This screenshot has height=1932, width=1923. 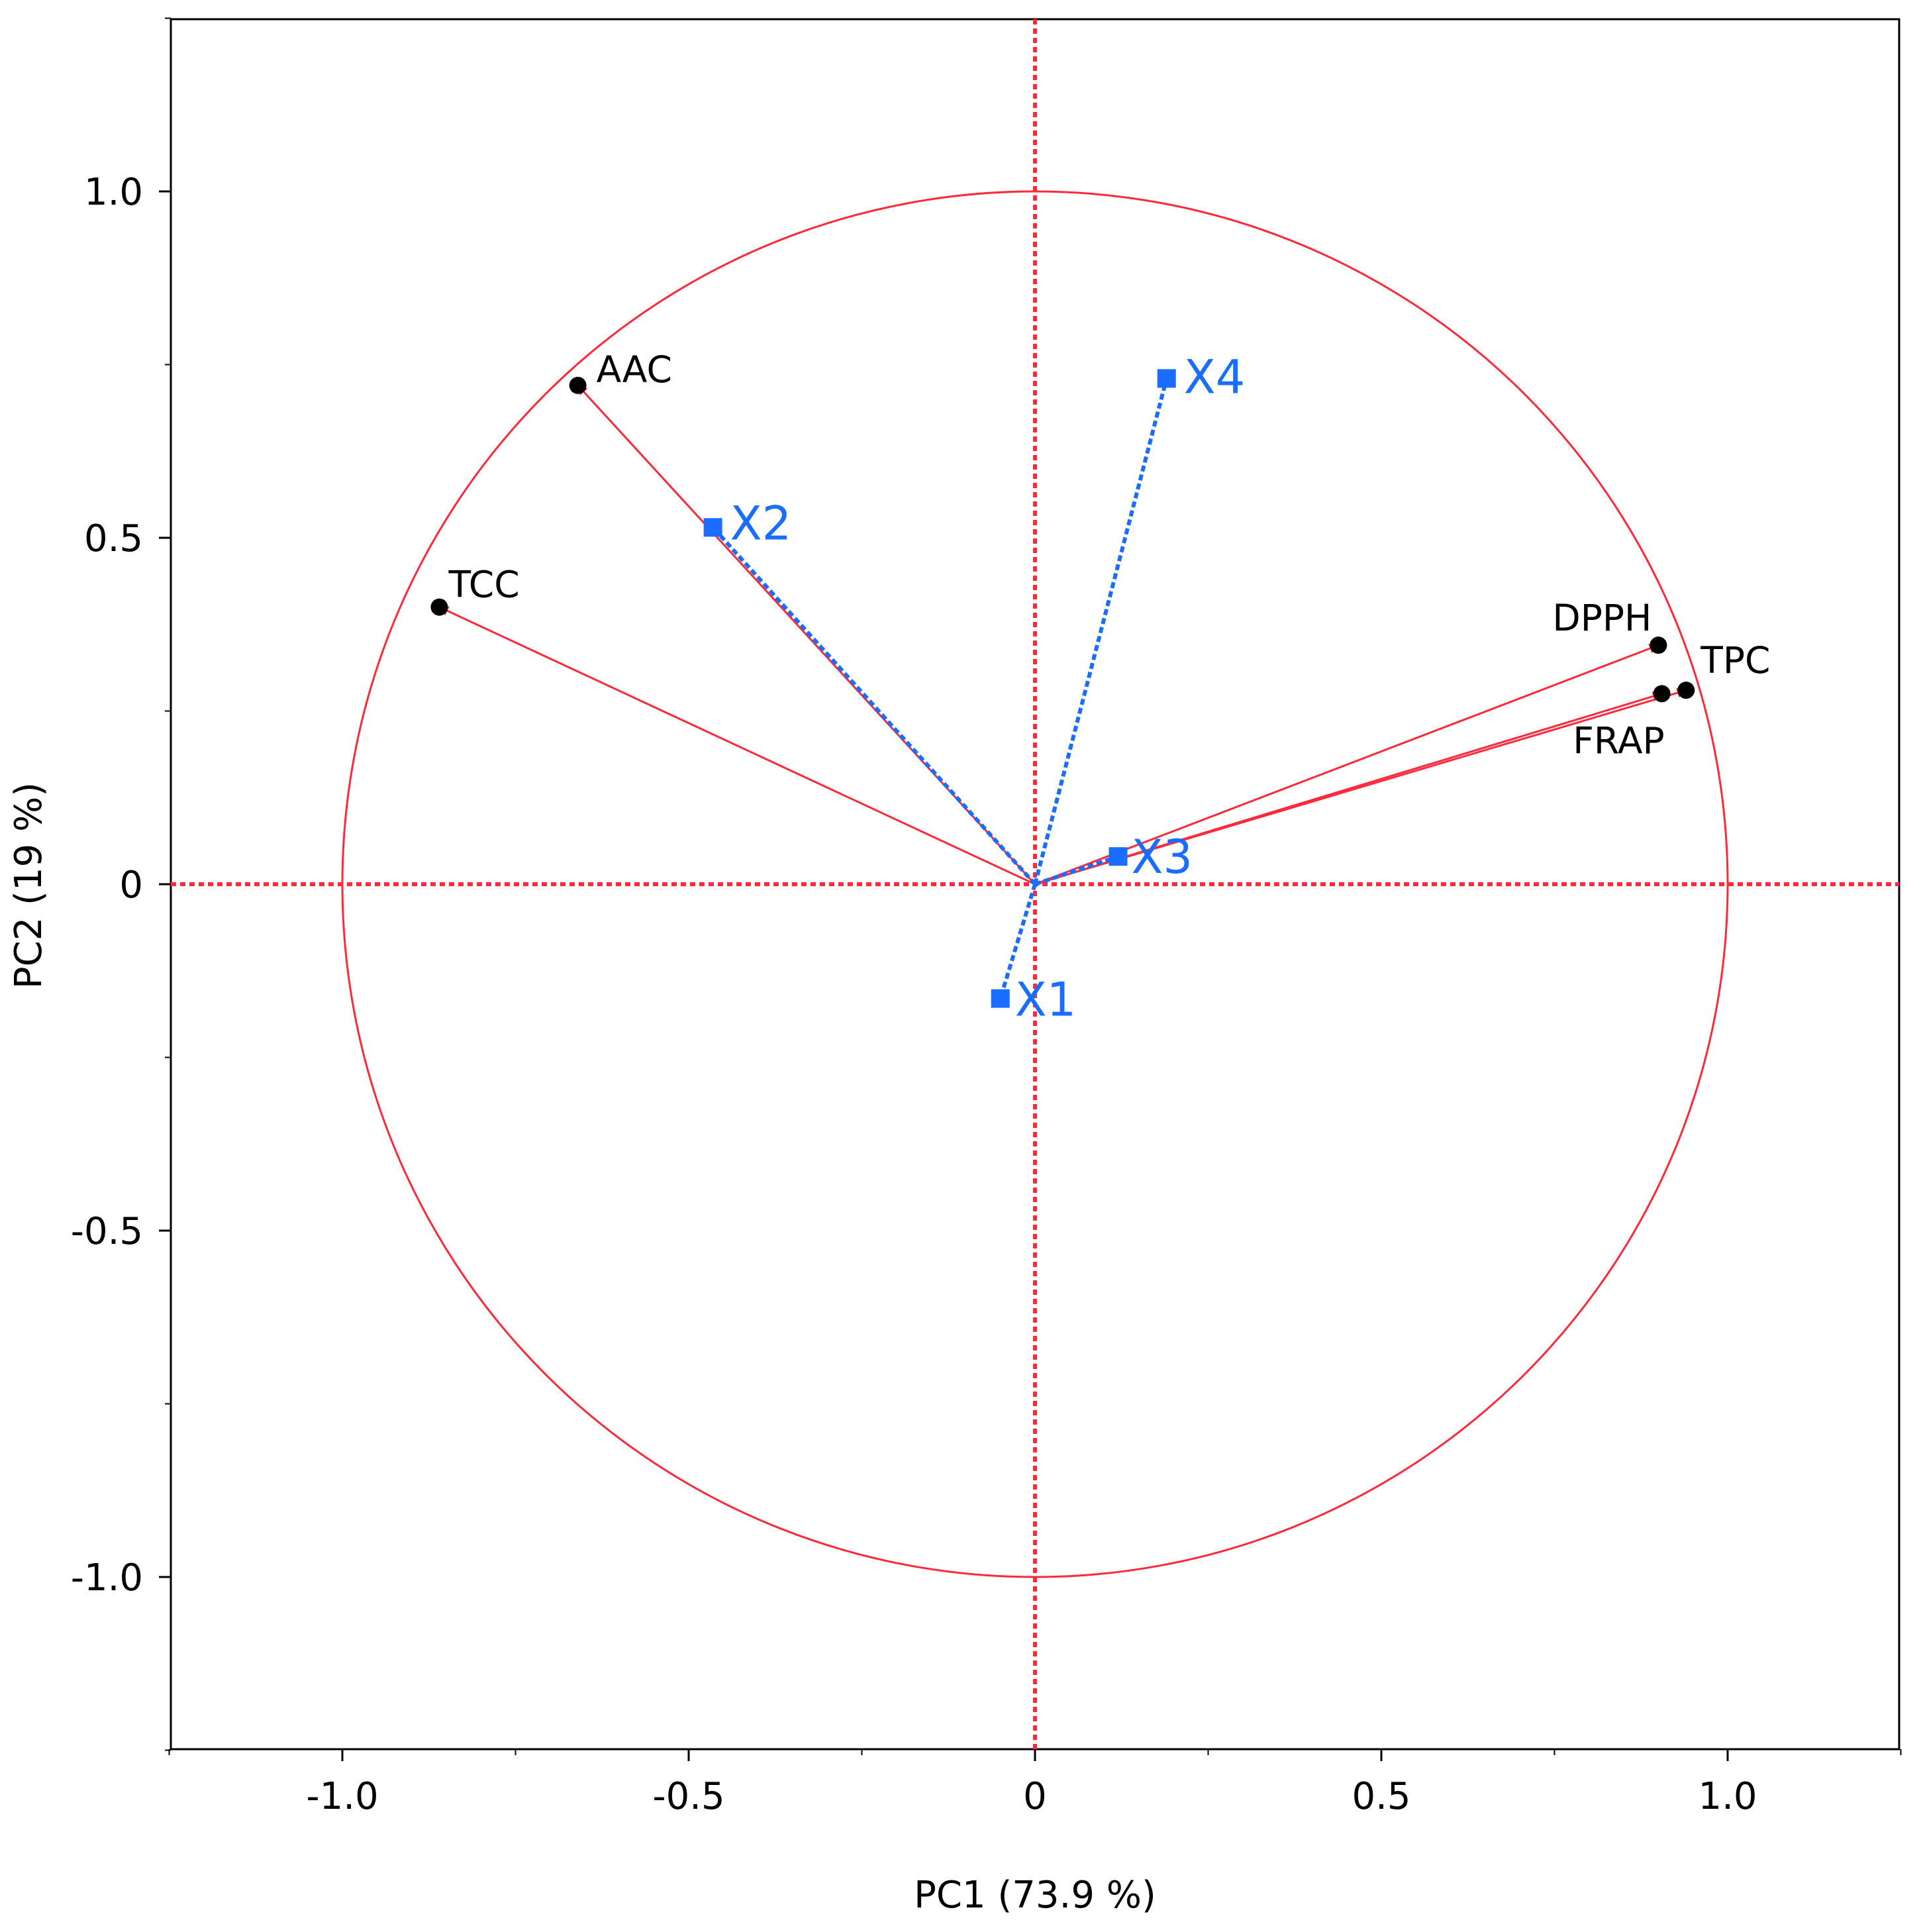 What do you see at coordinates (634, 369) in the screenshot?
I see `label-aac: AAC` at bounding box center [634, 369].